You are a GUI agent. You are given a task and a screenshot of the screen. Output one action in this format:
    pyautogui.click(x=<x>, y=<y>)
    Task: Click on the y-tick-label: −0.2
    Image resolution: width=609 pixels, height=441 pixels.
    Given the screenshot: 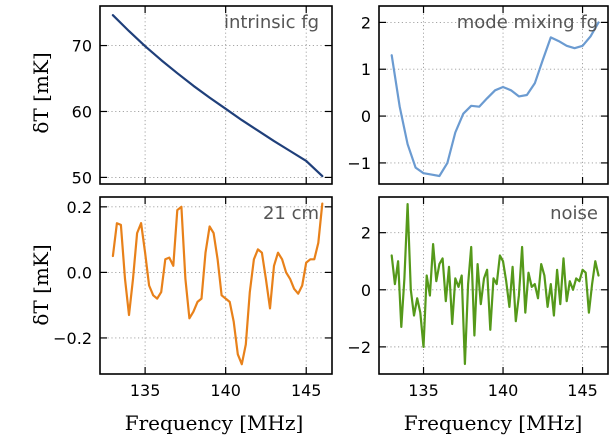 What is the action you would take?
    pyautogui.click(x=72, y=338)
    